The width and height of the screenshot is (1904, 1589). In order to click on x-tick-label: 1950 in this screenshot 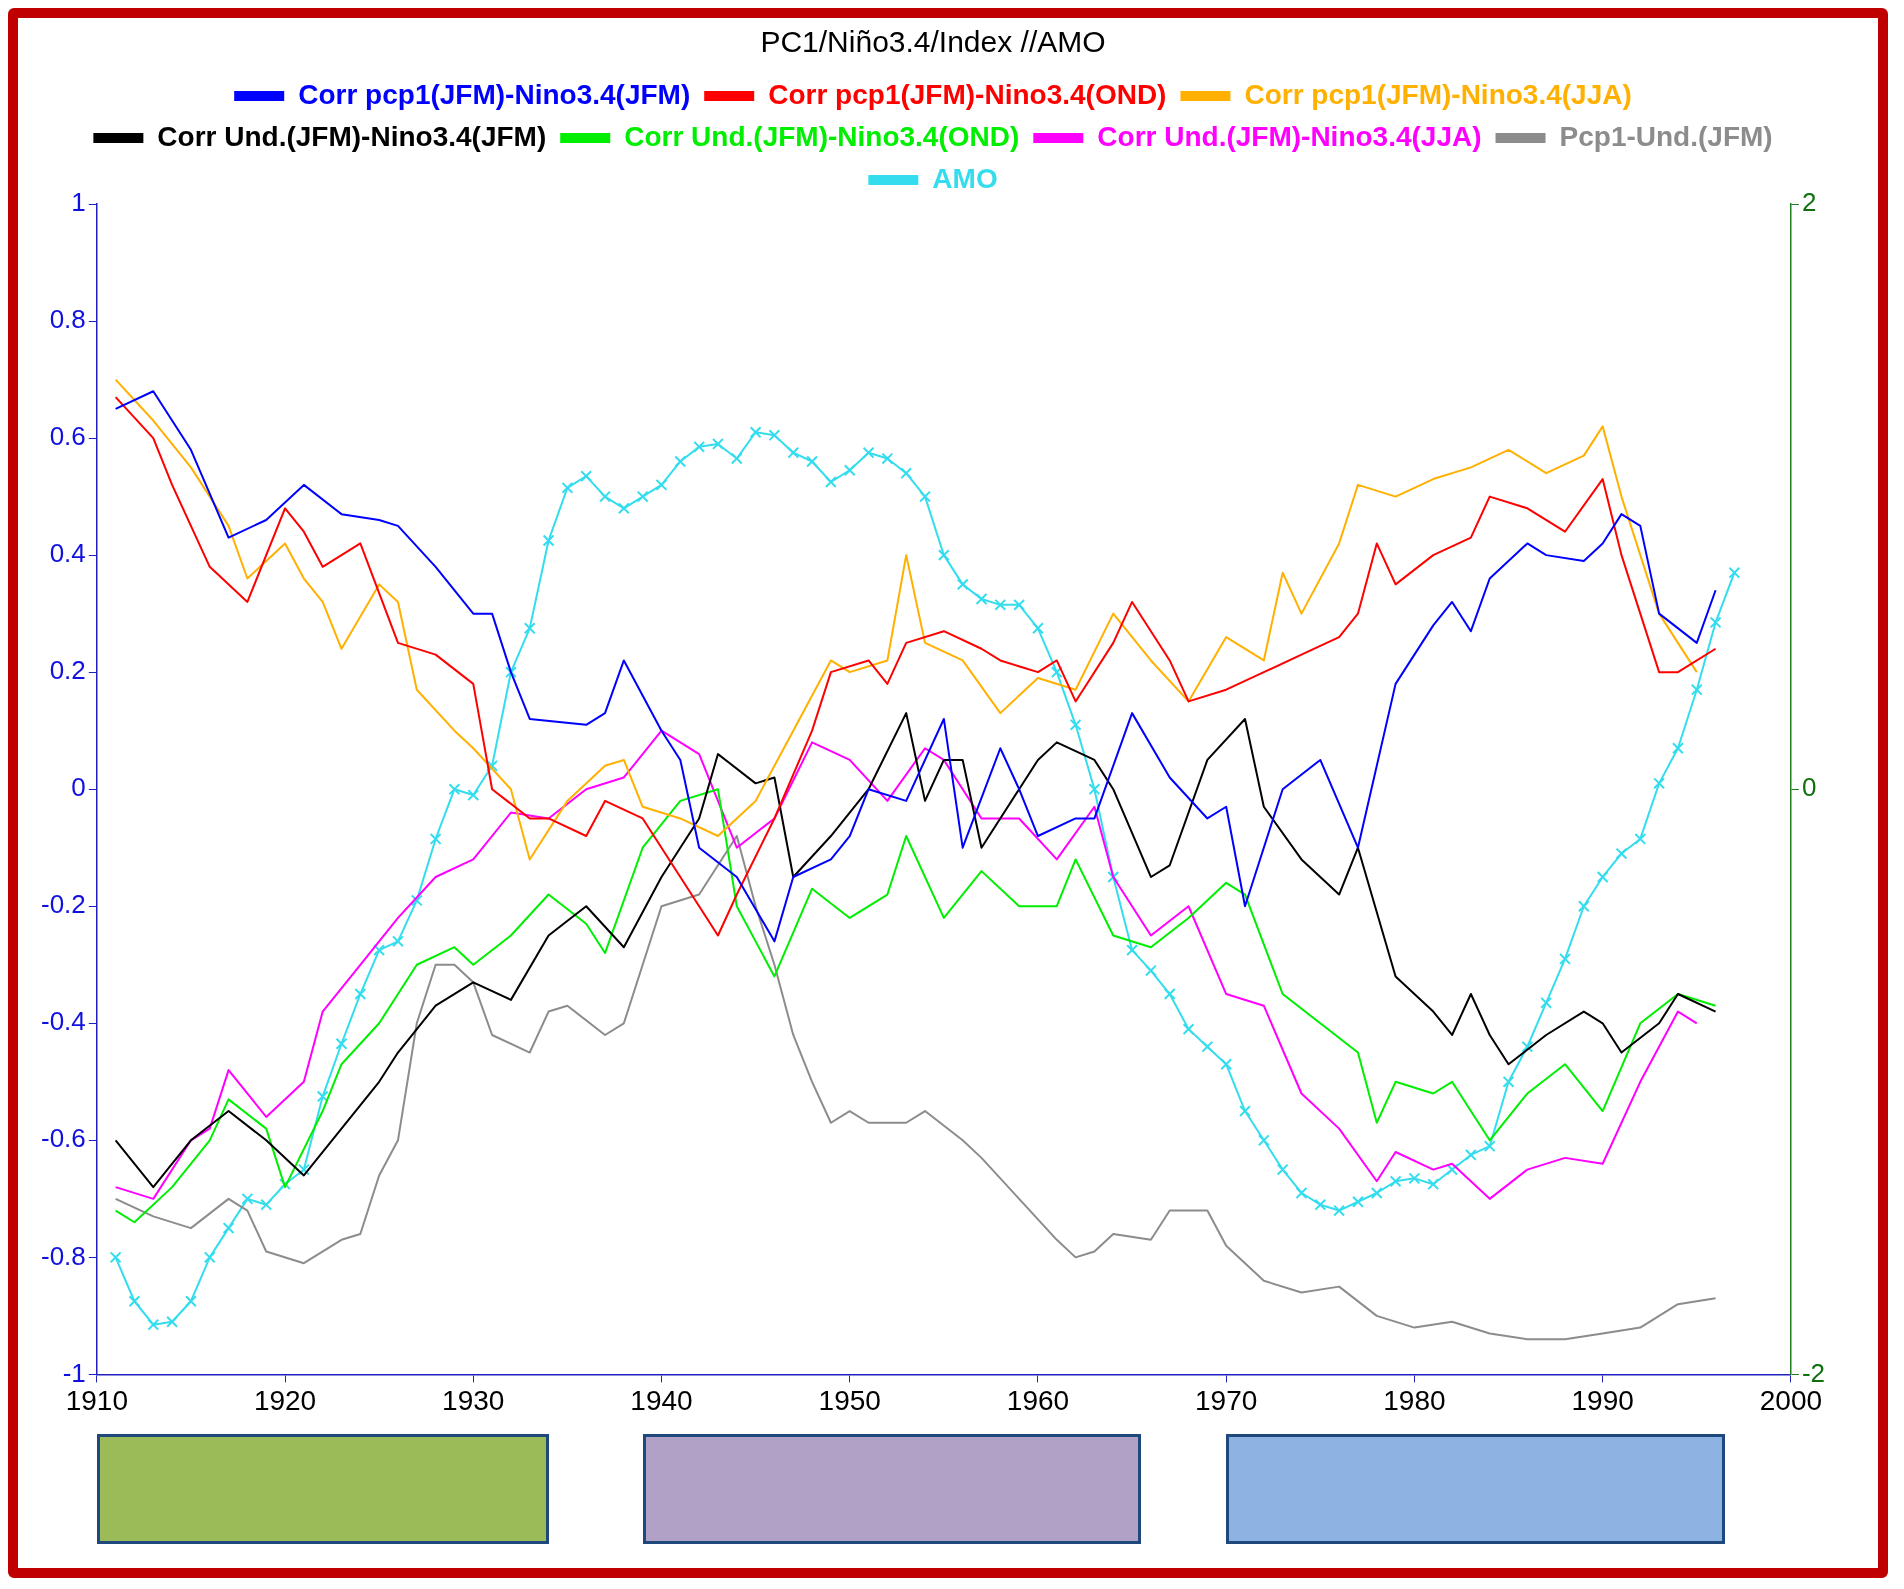, I will do `click(849, 1400)`.